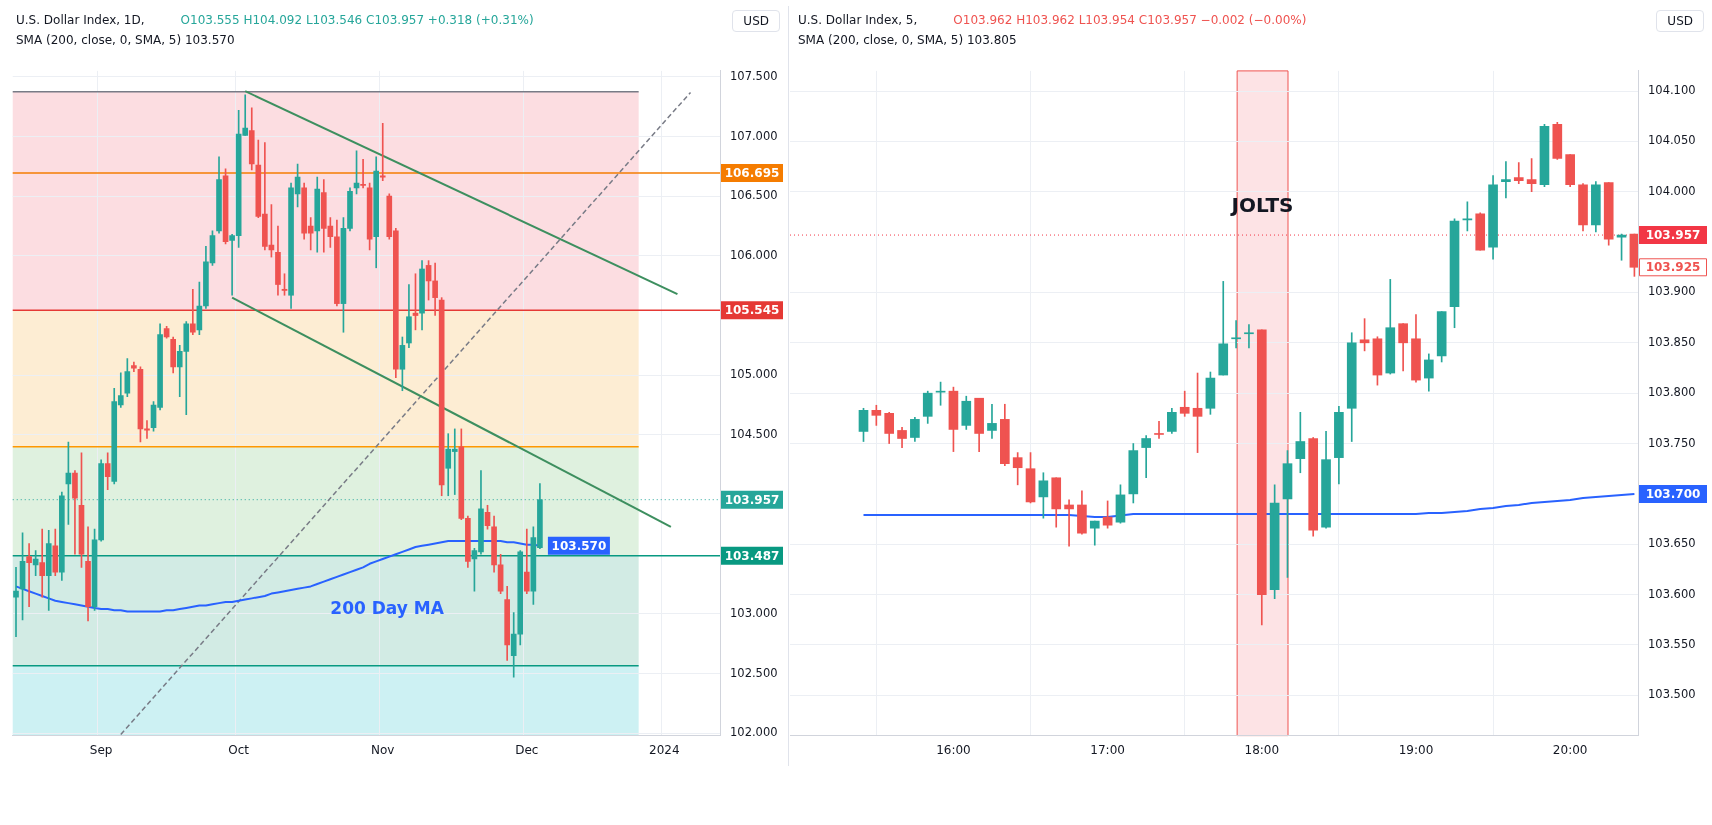  I want to click on text: O103.555 H104.092 L103.546 C103.957 +0.318 (+0.31%), so click(357, 20).